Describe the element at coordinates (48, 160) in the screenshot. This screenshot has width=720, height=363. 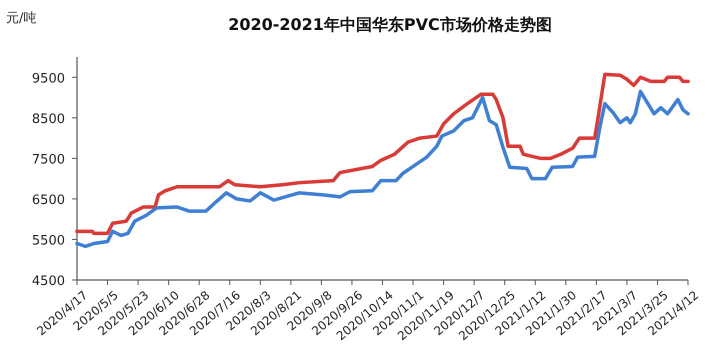
I see `y-tick-label: 7500` at that location.